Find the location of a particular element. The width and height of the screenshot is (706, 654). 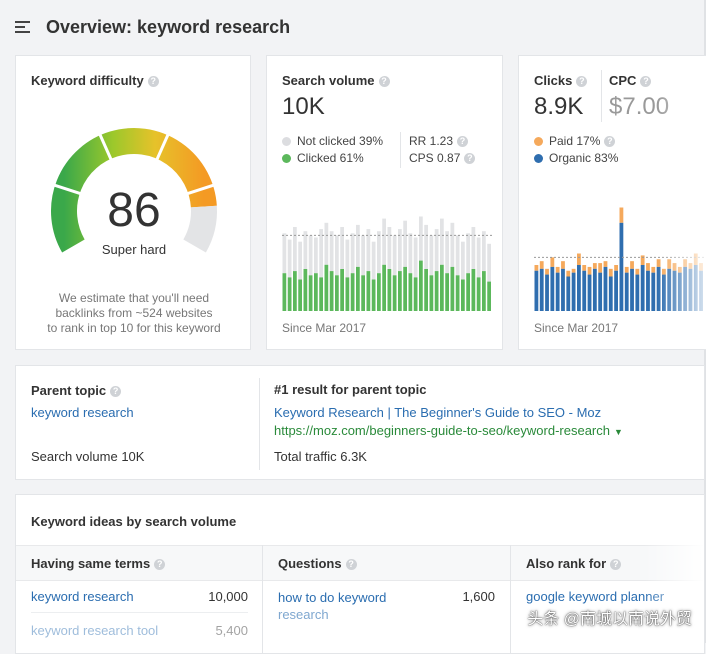

idea-question: how to do keyword research is located at coordinates (332, 606).